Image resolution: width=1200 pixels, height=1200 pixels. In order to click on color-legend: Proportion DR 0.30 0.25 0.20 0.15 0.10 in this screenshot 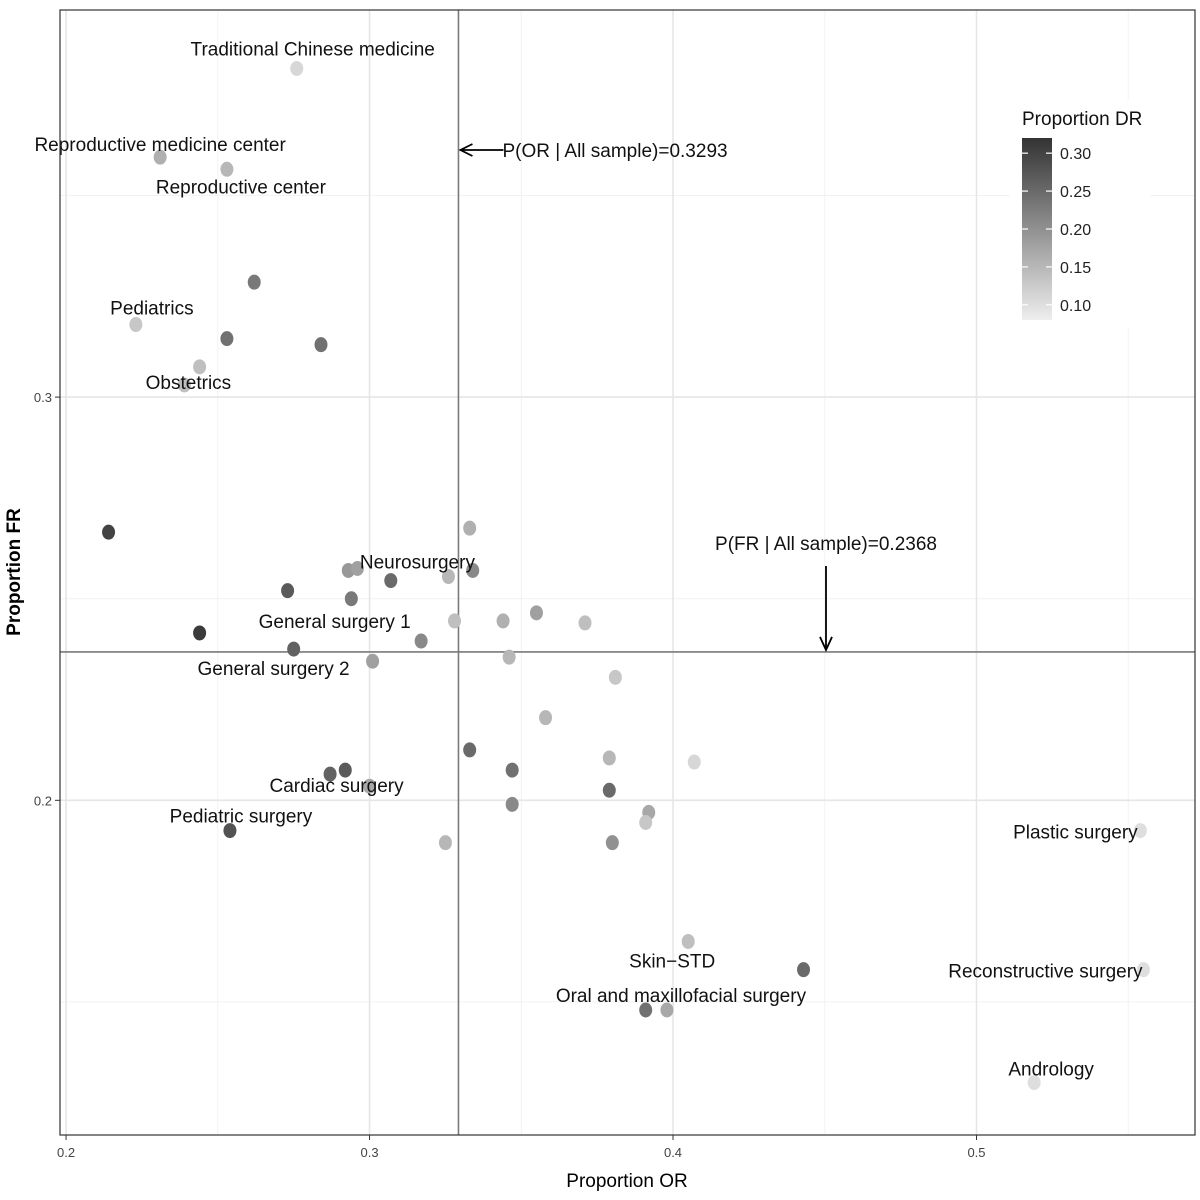, I will do `click(1080, 214)`.